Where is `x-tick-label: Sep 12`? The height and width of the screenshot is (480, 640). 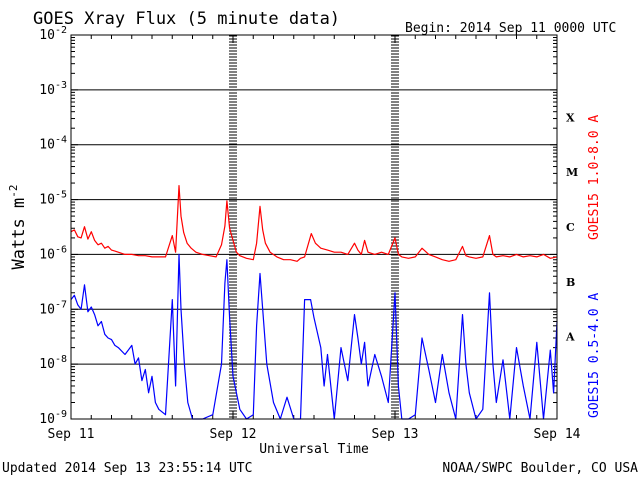
x-tick-label: Sep 12 is located at coordinates (233, 434).